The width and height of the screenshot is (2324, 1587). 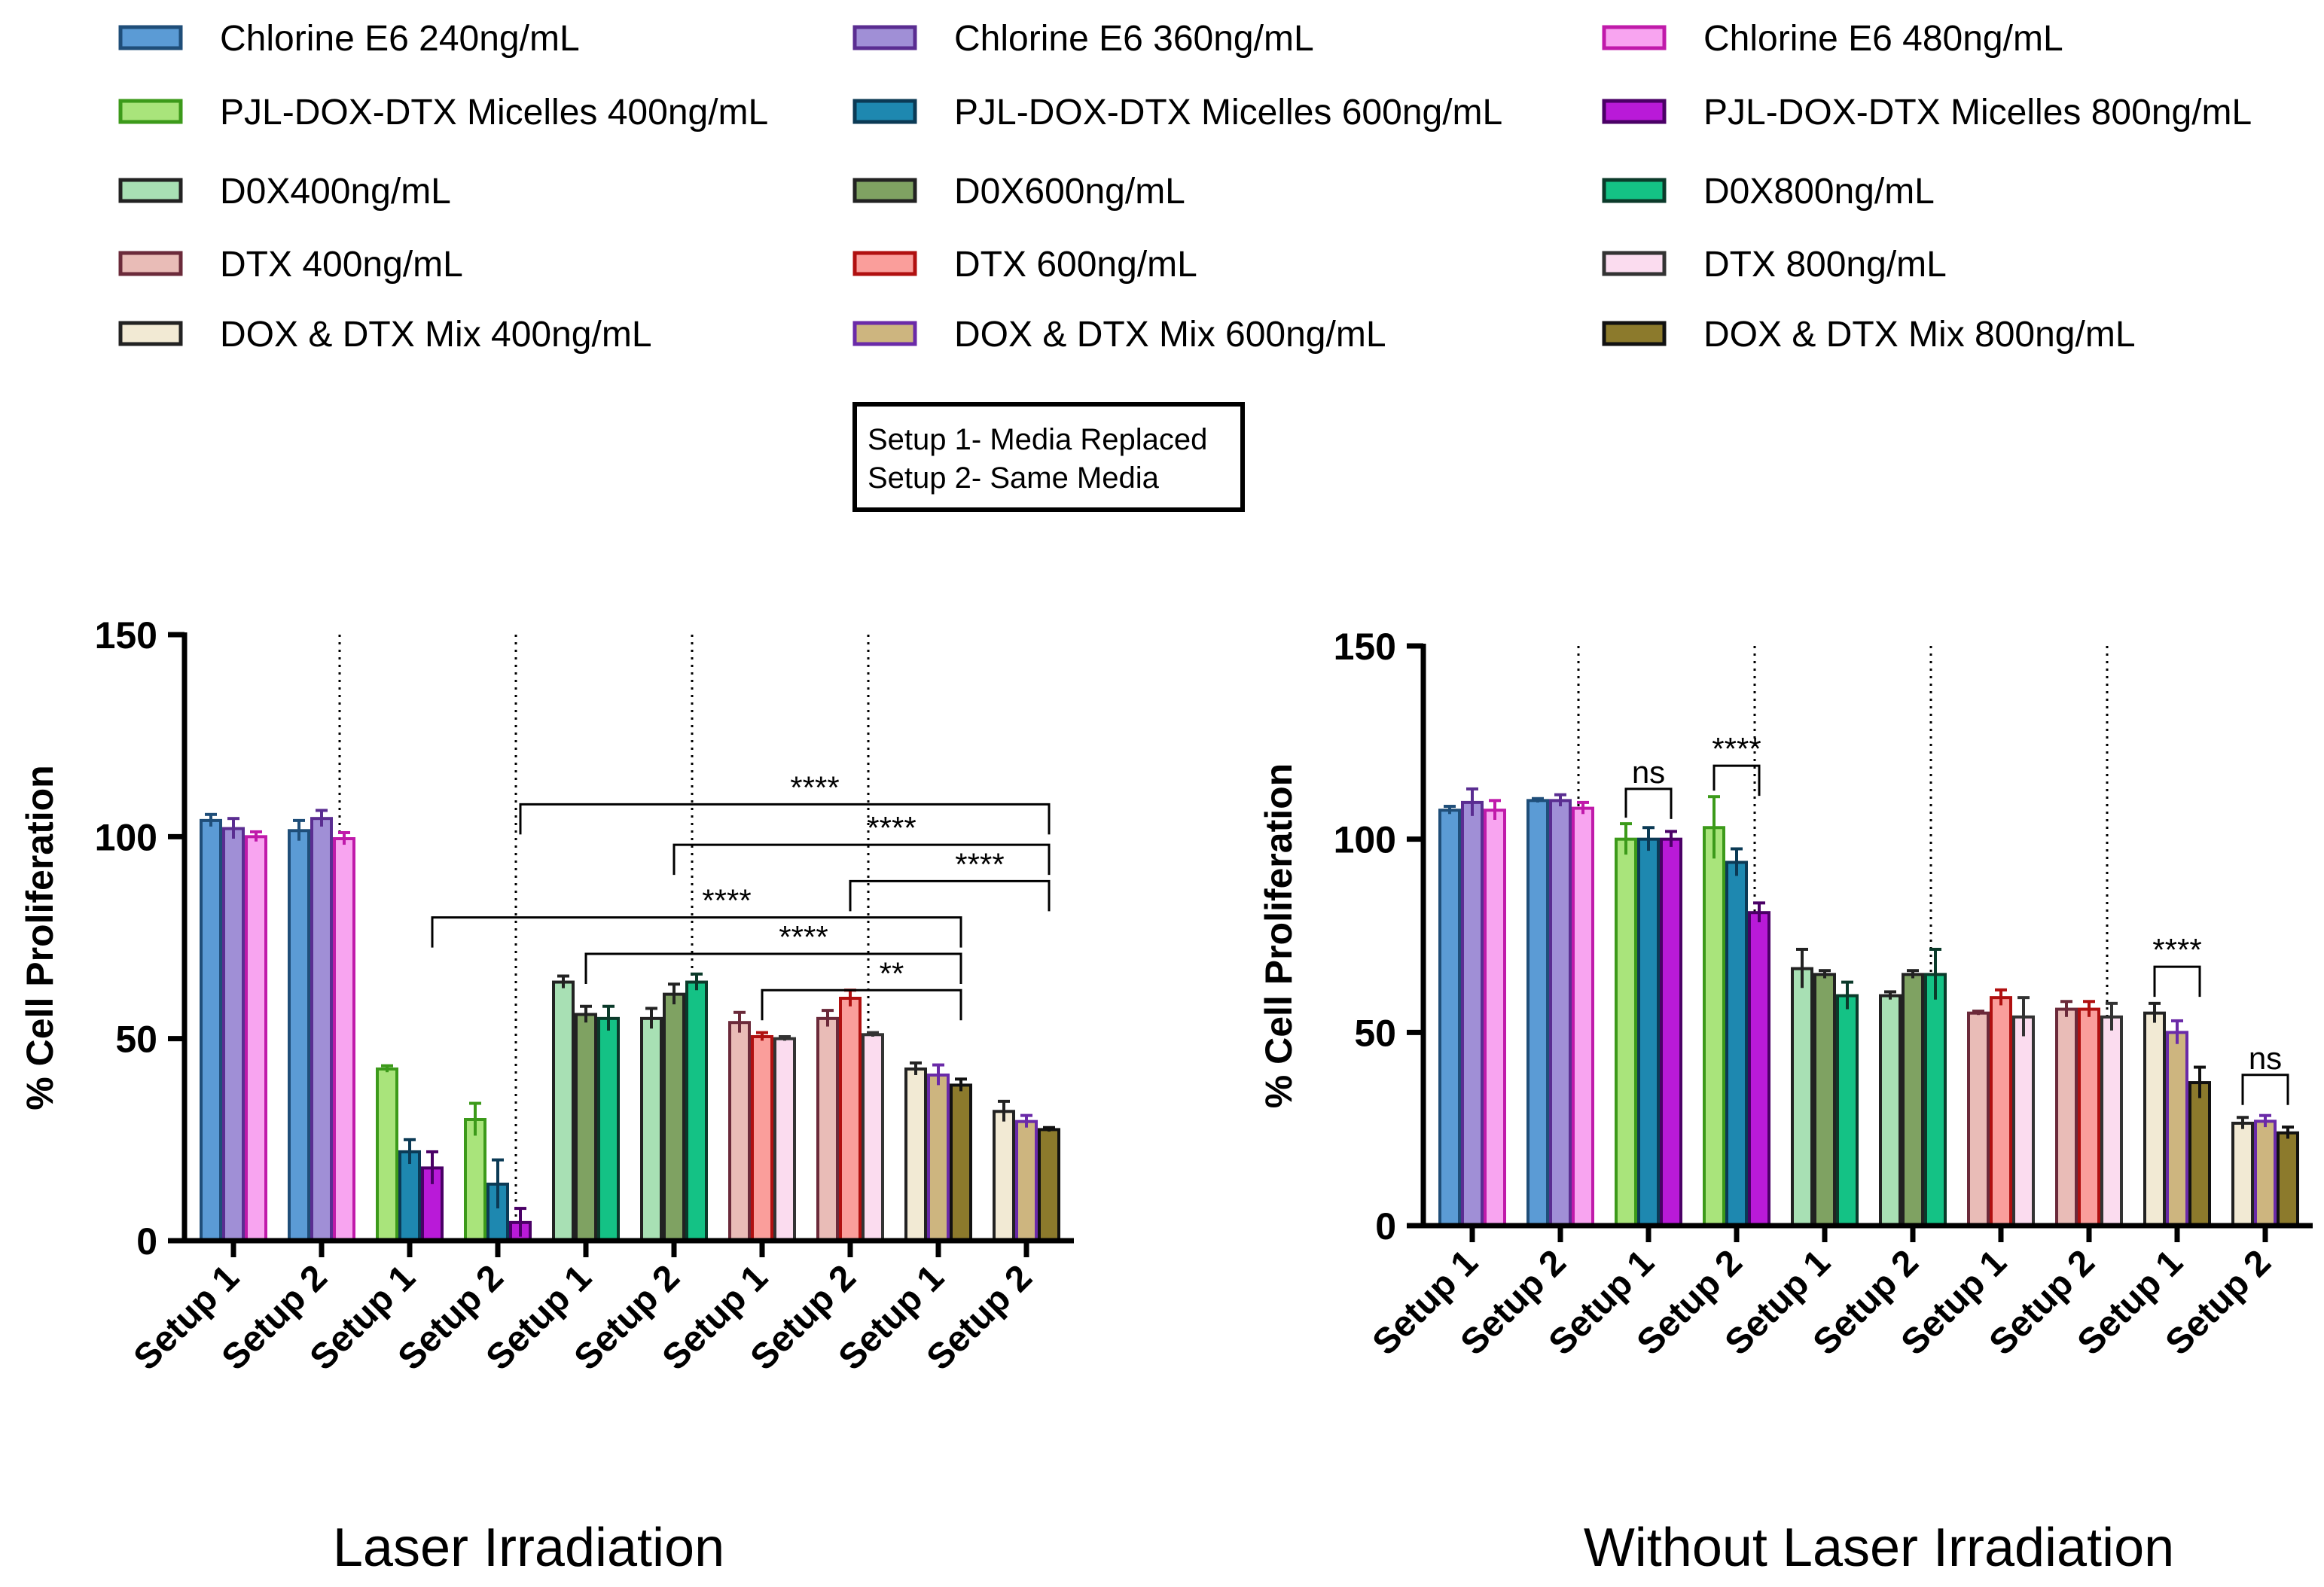 What do you see at coordinates (1228, 113) in the screenshot?
I see `legend-label: PJL-DOX-DTX Micelles 600ng/mL` at bounding box center [1228, 113].